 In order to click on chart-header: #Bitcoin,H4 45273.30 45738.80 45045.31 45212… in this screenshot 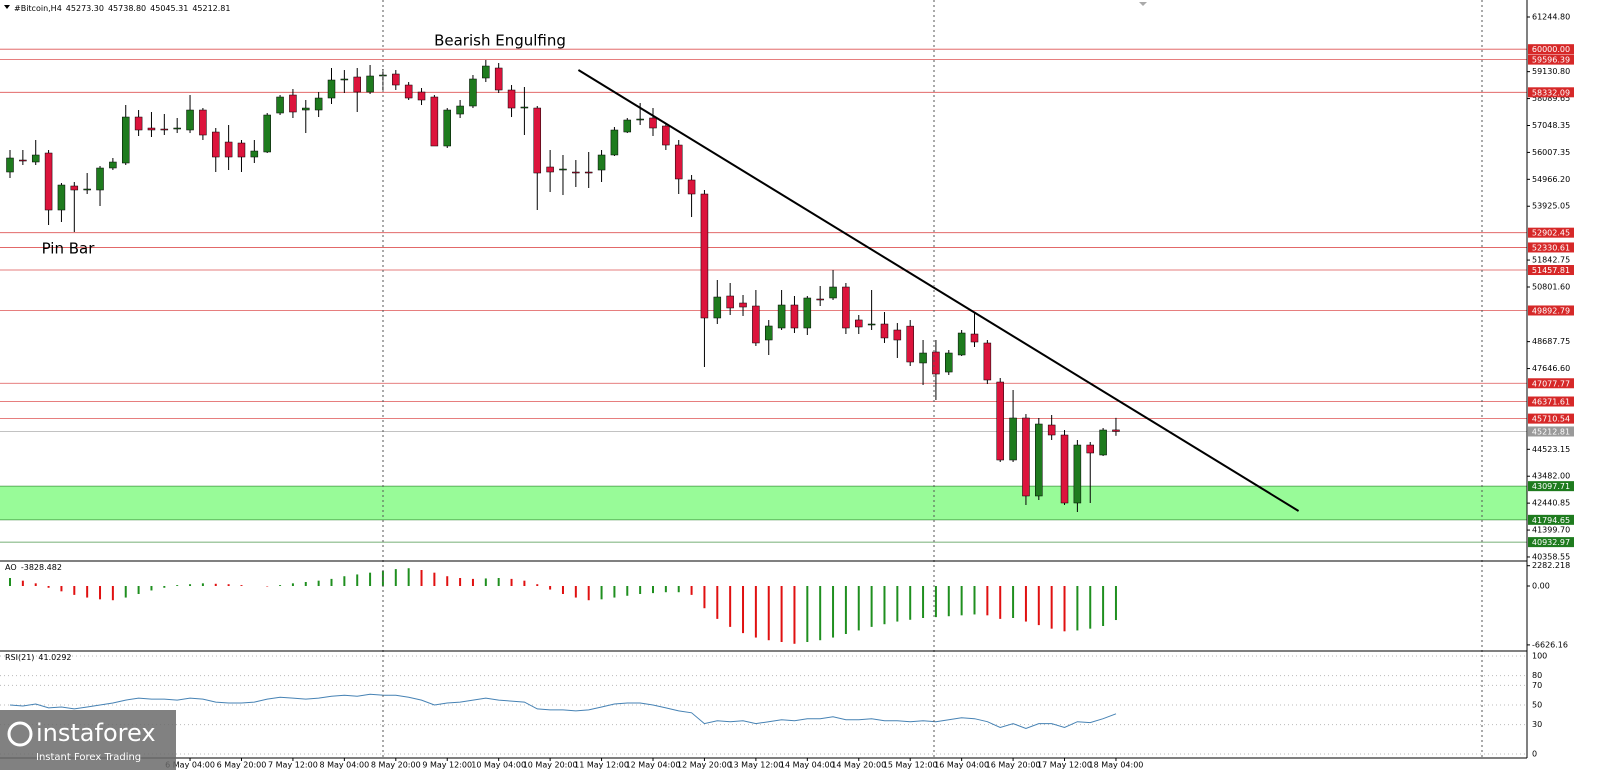, I will do `click(122, 8)`.